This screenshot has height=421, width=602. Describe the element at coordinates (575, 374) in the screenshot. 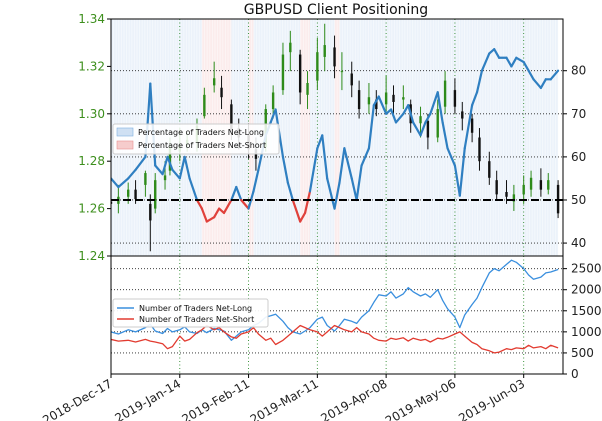

I see `count-axis-label: 0` at that location.